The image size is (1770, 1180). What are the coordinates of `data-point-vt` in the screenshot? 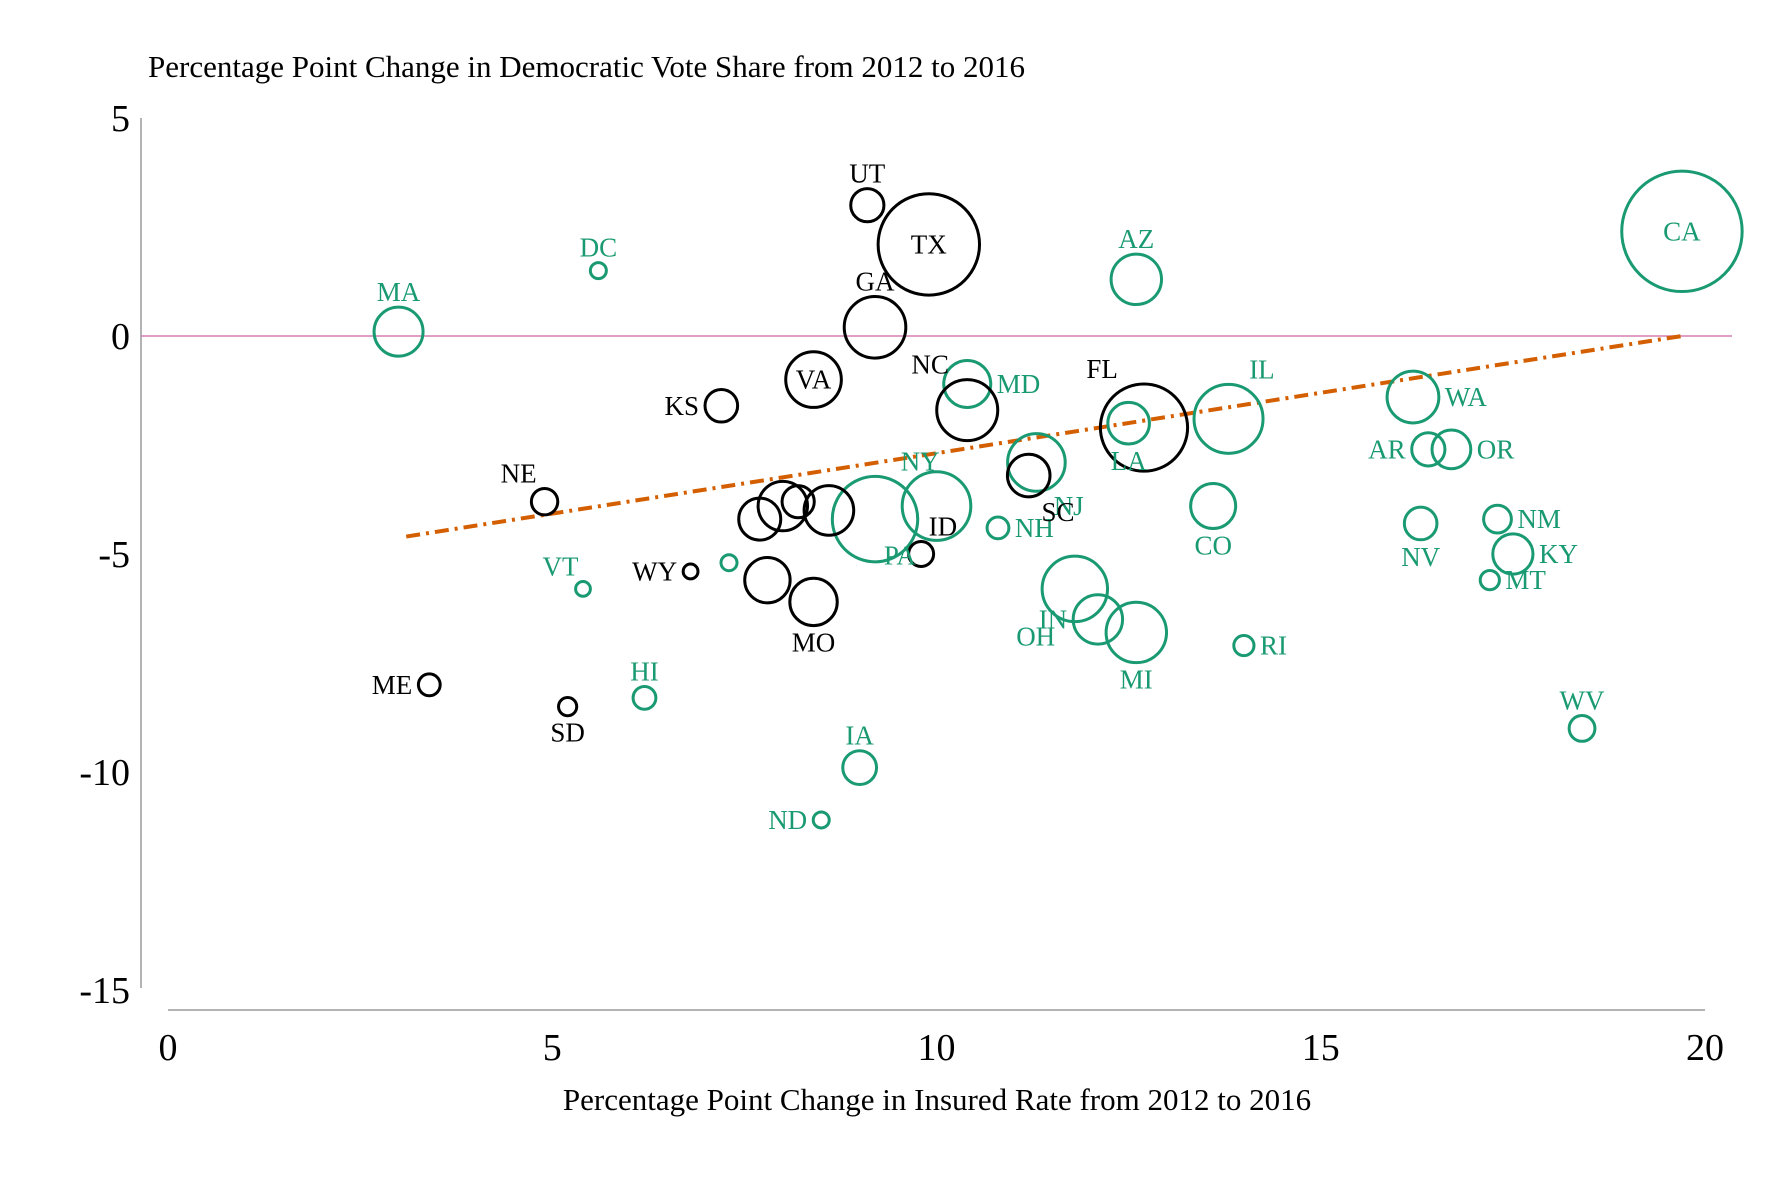 It's located at (583, 588).